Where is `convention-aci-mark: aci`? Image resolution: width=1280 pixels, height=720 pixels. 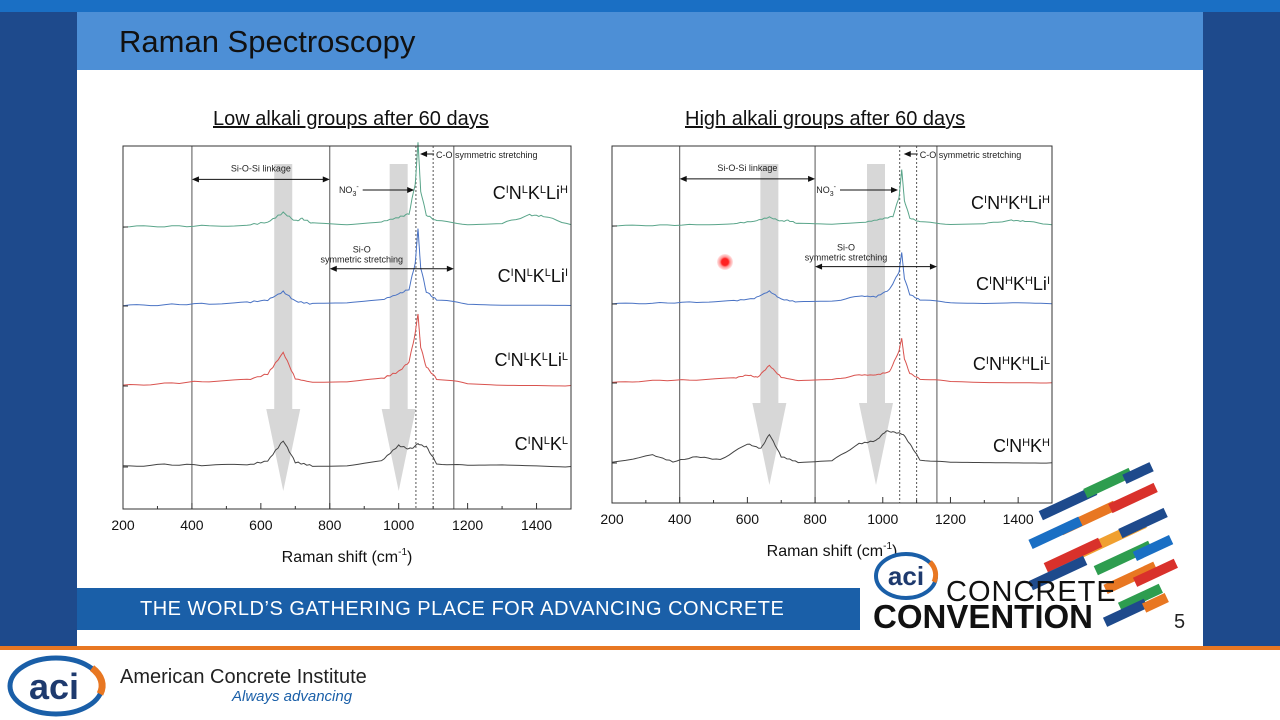
convention-aci-mark: aci is located at coordinates (906, 576).